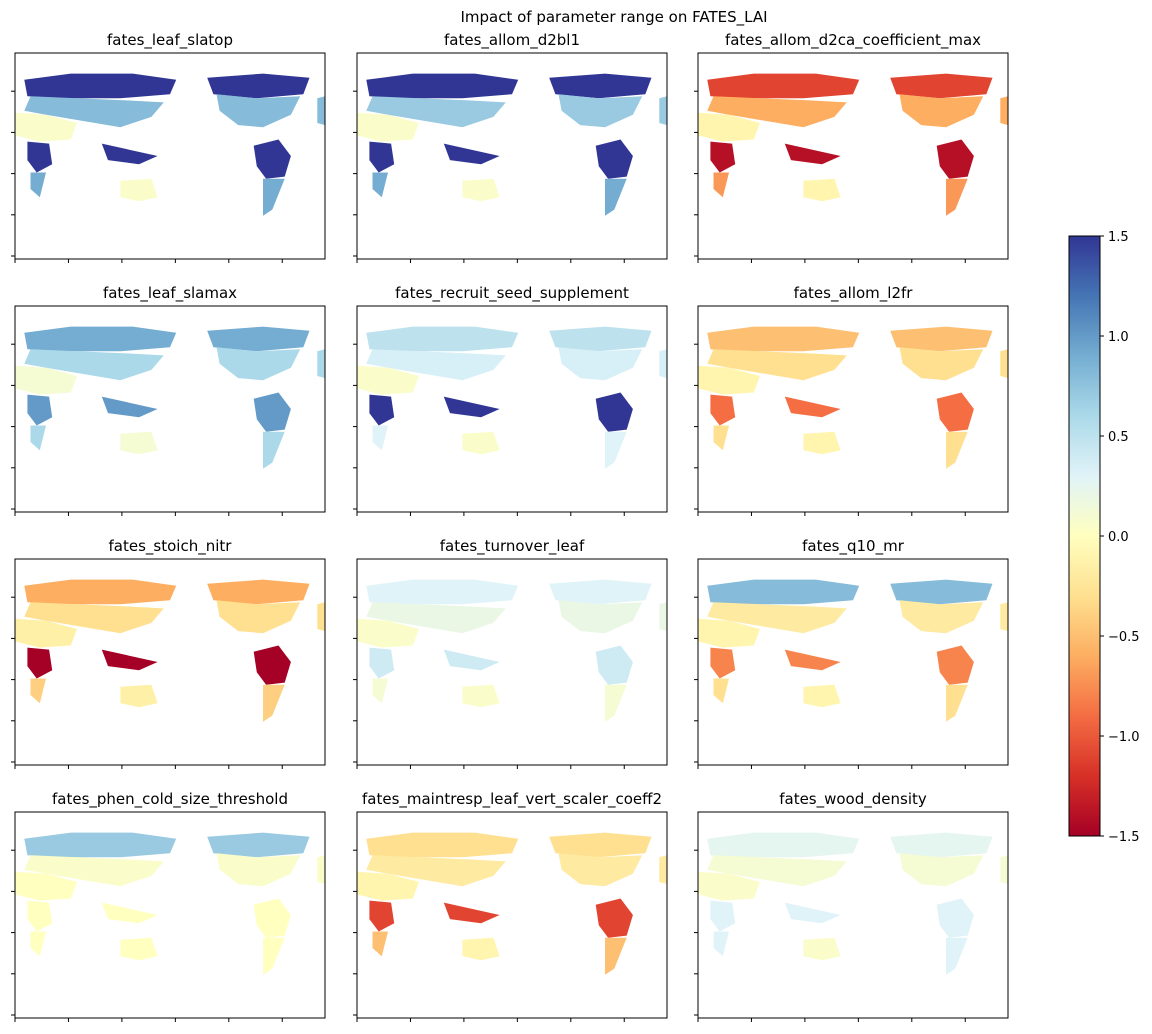 The height and width of the screenshot is (1034, 1152). What do you see at coordinates (1118, 337) in the screenshot?
I see `colorbar-tick-label: 1.0` at bounding box center [1118, 337].